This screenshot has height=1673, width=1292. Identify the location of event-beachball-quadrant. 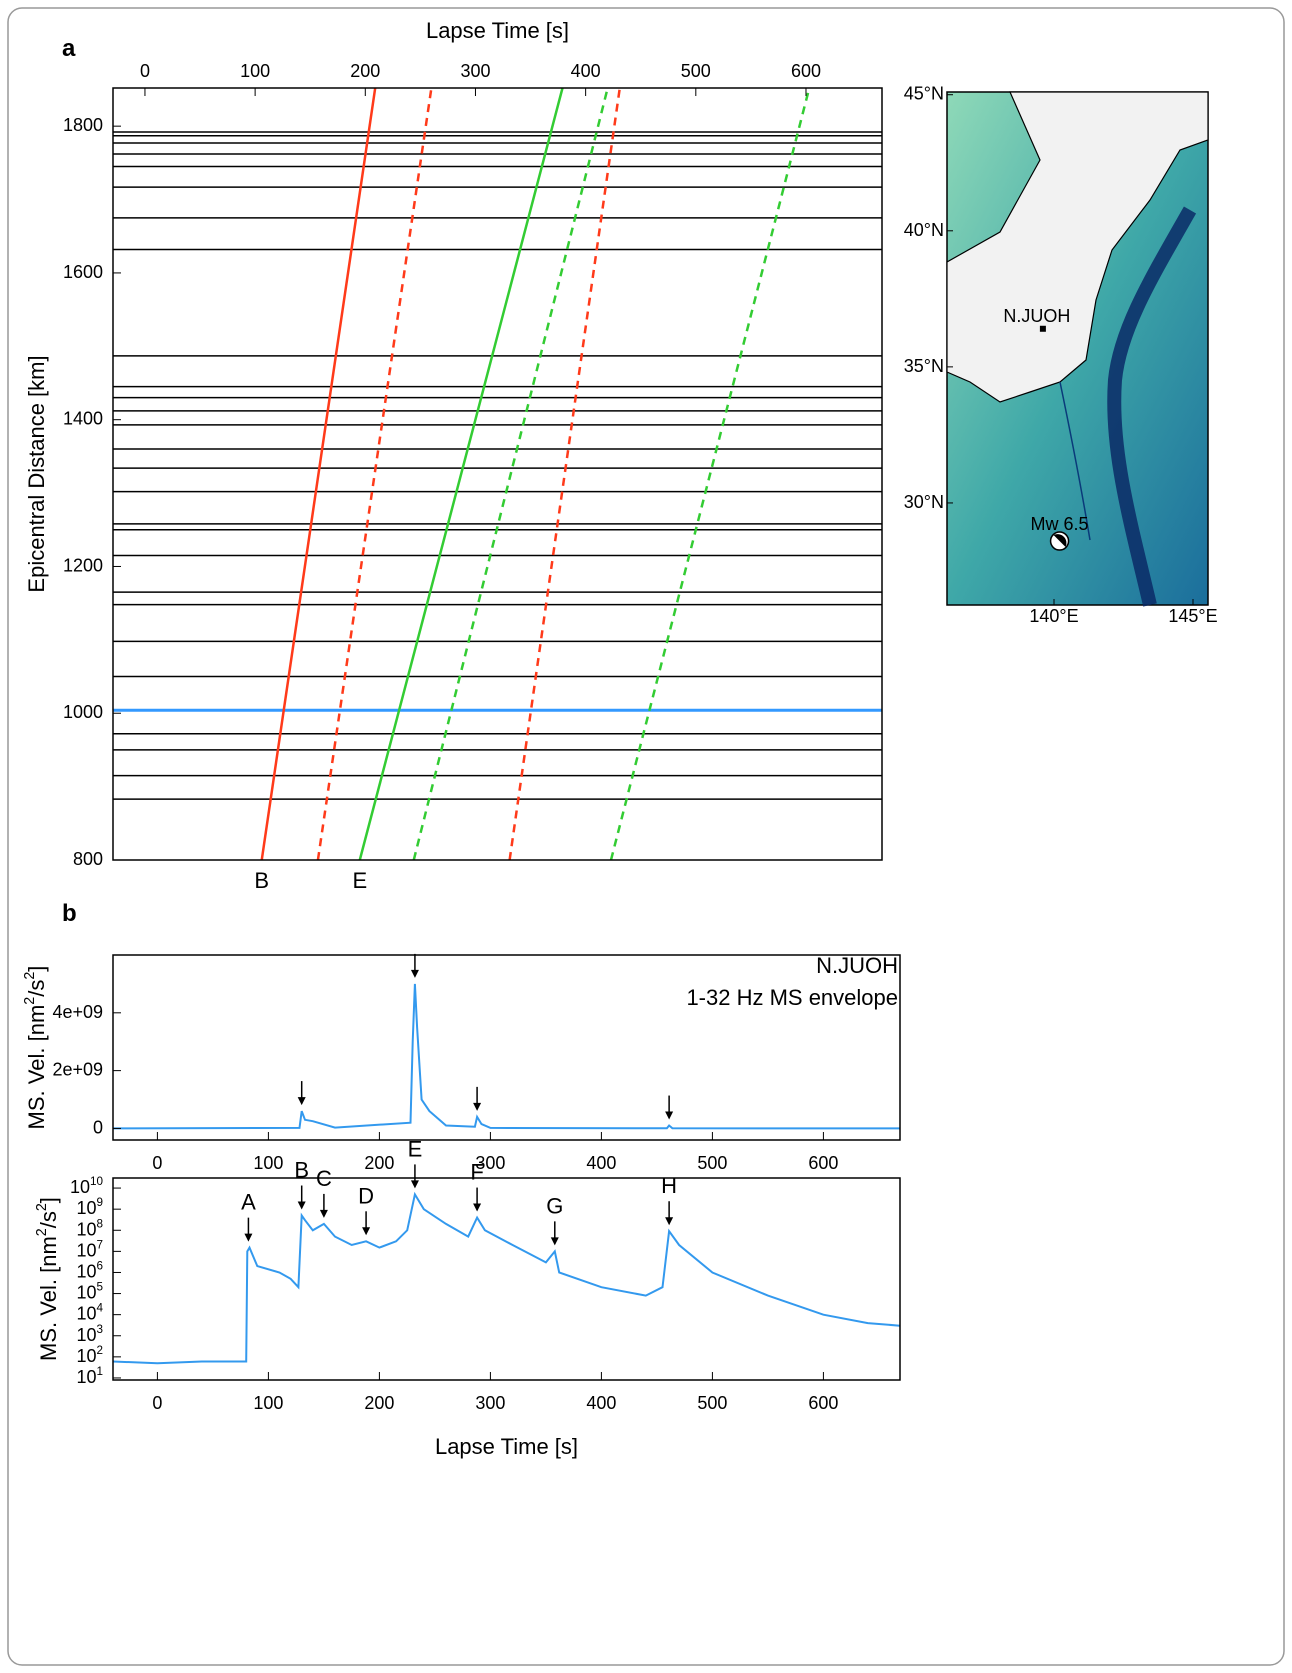
(1060, 541).